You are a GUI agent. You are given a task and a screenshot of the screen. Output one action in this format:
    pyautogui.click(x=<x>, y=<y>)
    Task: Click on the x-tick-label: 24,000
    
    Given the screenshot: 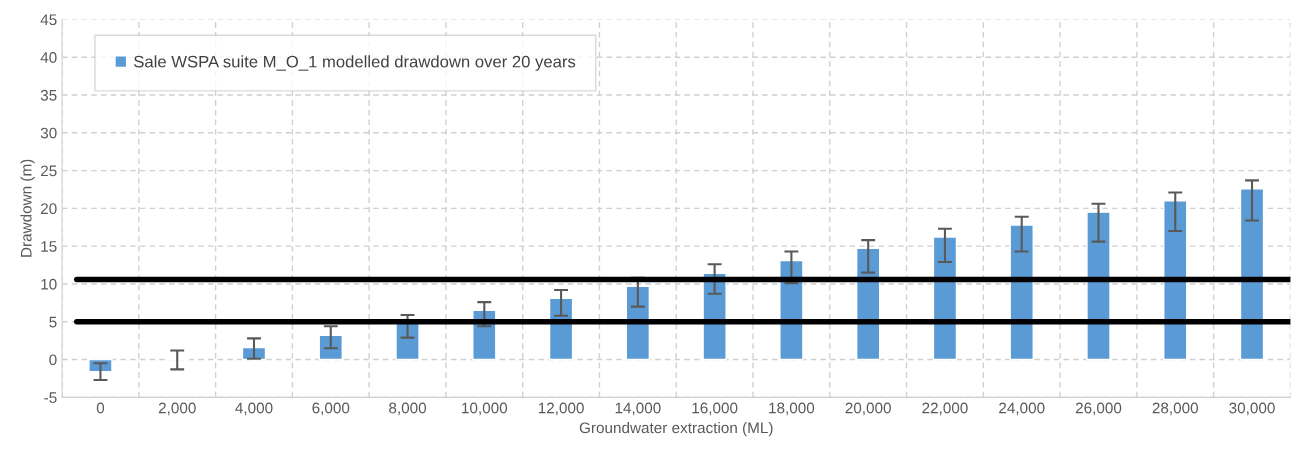 What is the action you would take?
    pyautogui.click(x=1022, y=409)
    